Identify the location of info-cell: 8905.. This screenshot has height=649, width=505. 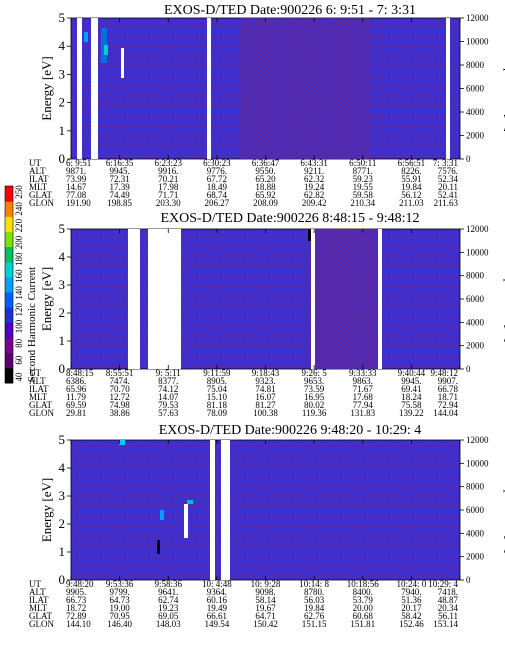
(217, 381).